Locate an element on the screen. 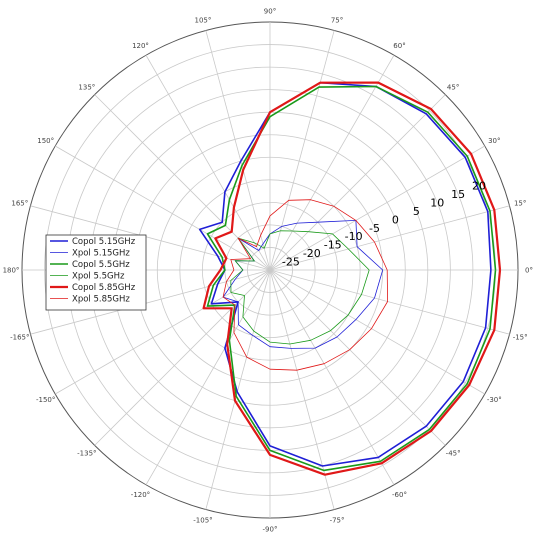  angle-tick-label: 45° is located at coordinates (453, 87).